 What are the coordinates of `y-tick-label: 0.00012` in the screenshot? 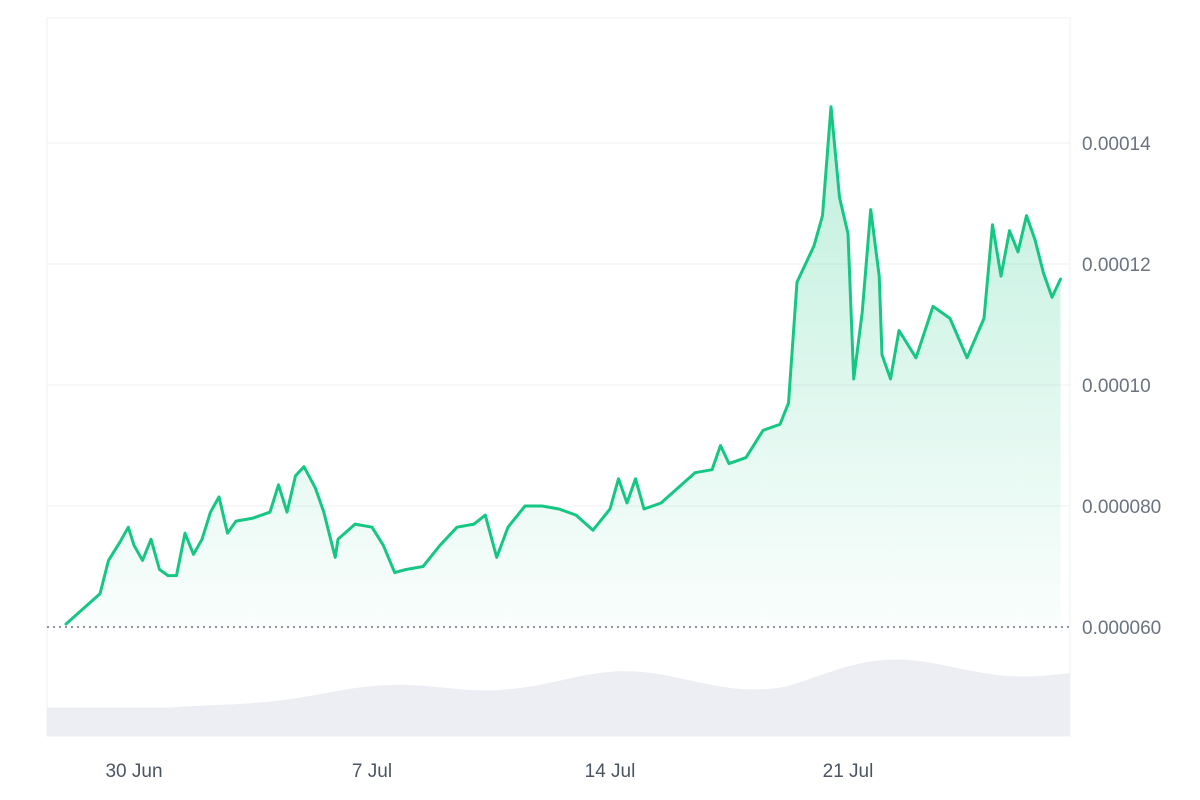 It's located at (1116, 265).